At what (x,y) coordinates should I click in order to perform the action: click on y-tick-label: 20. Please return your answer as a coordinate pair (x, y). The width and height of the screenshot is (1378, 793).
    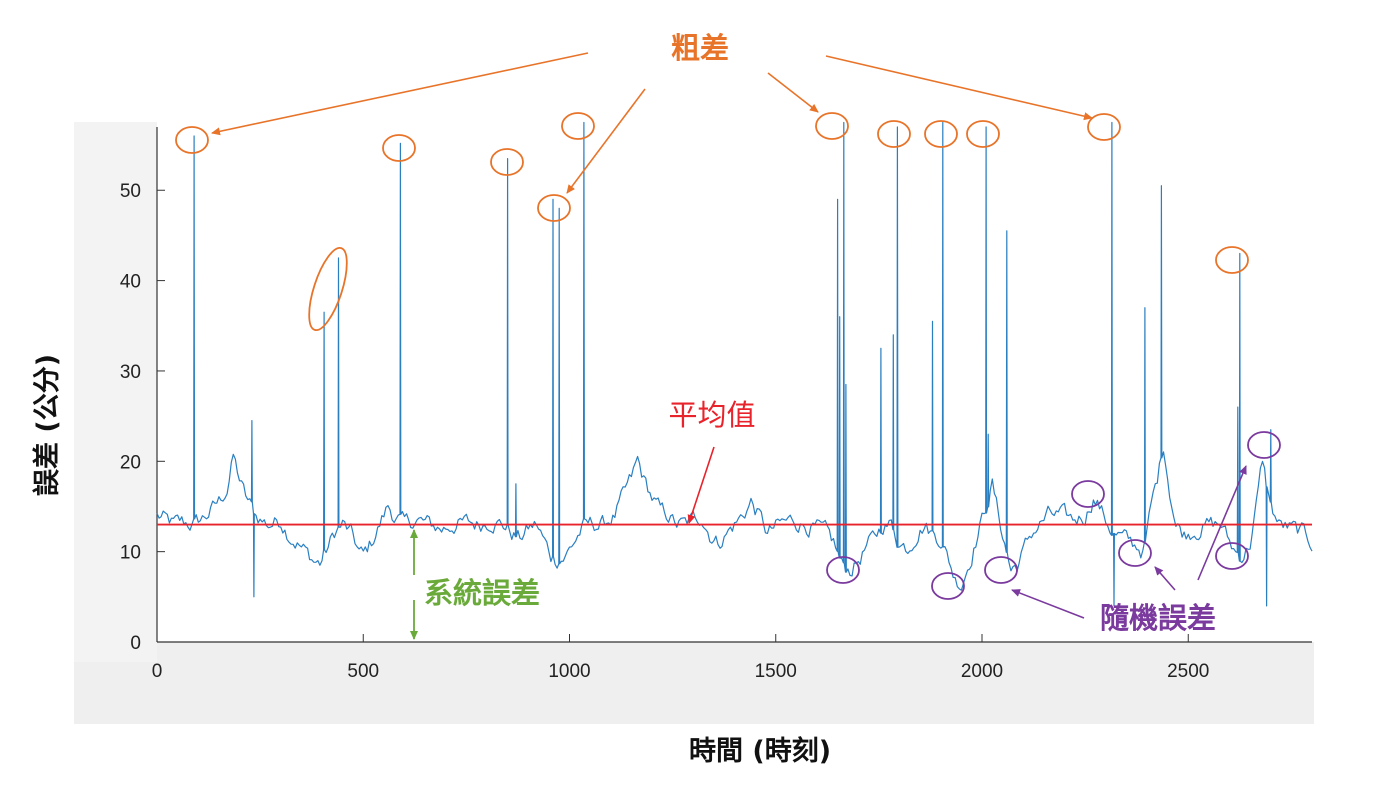
    Looking at the image, I should click on (130, 462).